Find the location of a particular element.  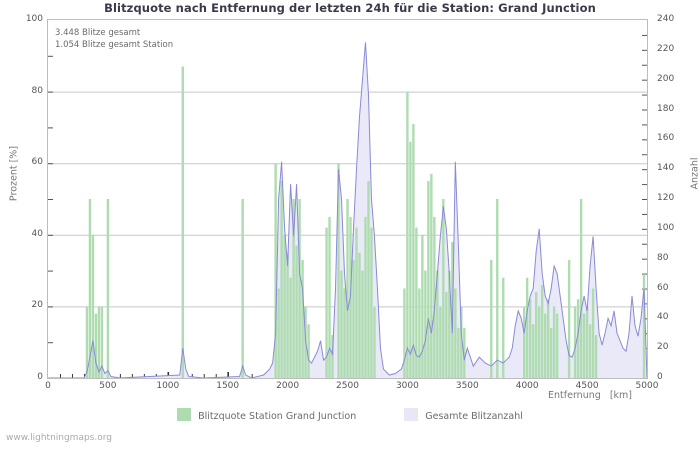

y-tick-right-80: 80 is located at coordinates (663, 257).